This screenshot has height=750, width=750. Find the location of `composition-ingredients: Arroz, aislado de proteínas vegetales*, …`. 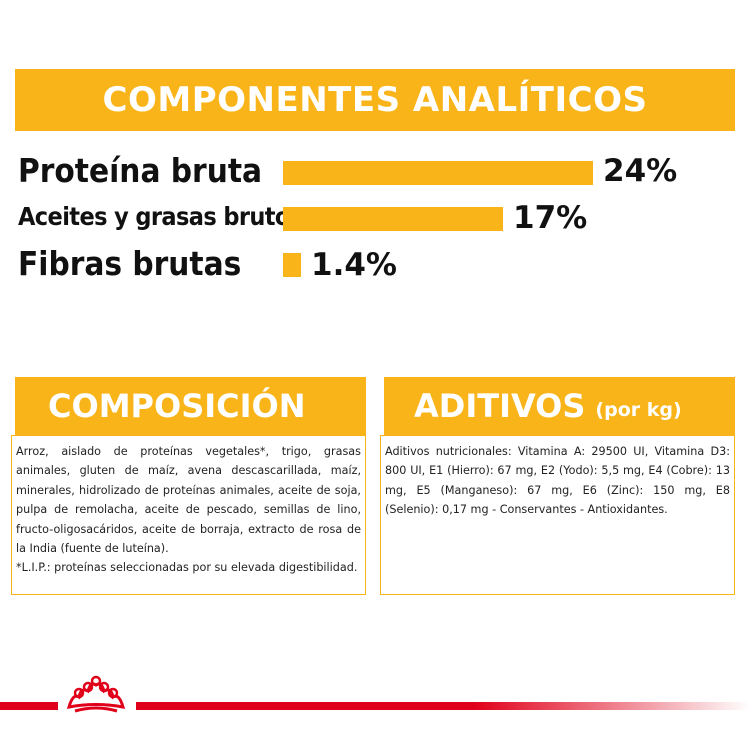

composition-ingredients: Arroz, aislado de proteínas vegetales*, … is located at coordinates (188, 500).